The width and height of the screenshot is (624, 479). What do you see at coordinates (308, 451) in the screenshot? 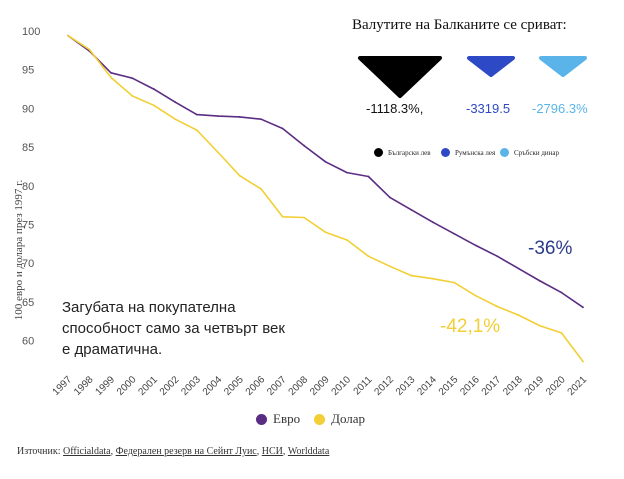
I see `source-link-worlddata: Worlddata` at bounding box center [308, 451].